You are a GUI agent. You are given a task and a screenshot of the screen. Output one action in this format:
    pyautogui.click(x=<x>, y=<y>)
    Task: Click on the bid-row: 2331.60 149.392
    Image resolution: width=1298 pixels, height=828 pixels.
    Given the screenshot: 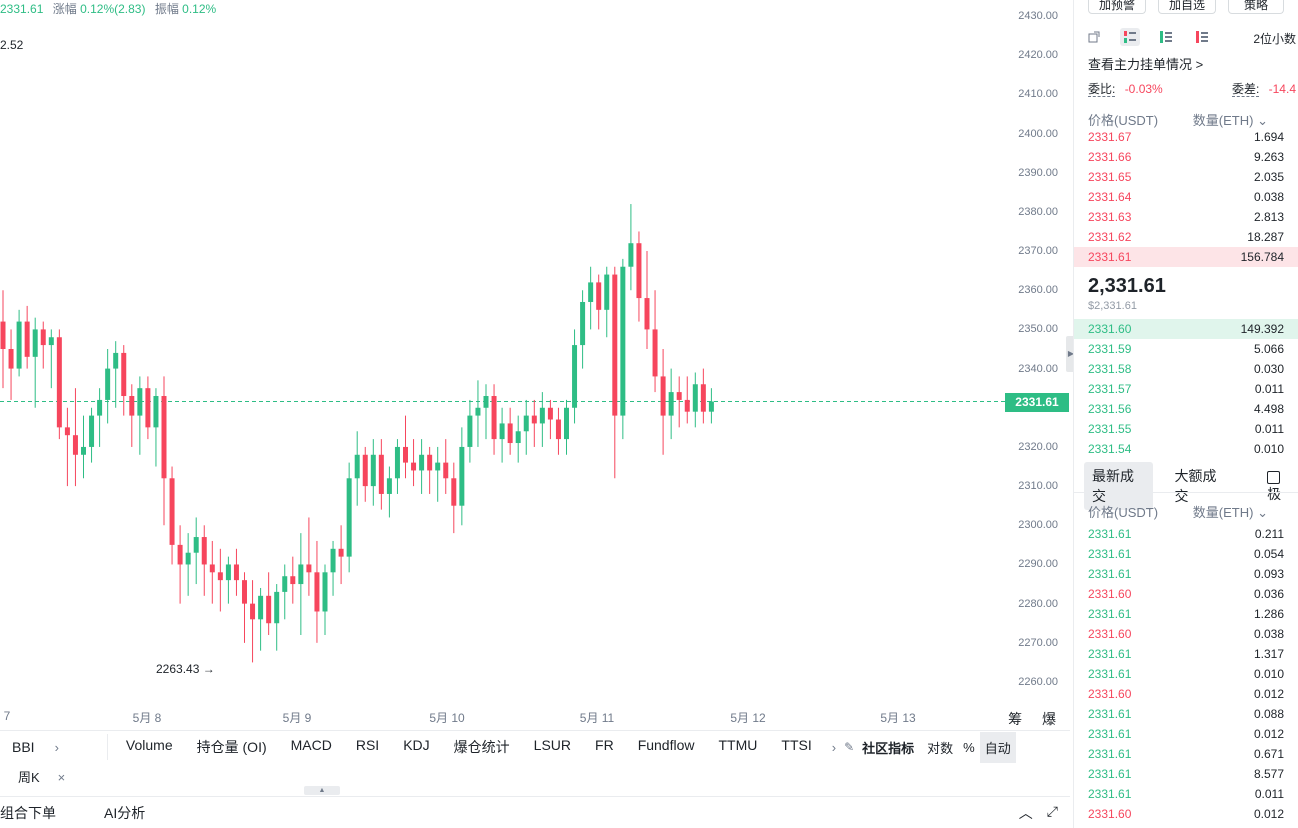 What is the action you would take?
    pyautogui.click(x=1186, y=329)
    